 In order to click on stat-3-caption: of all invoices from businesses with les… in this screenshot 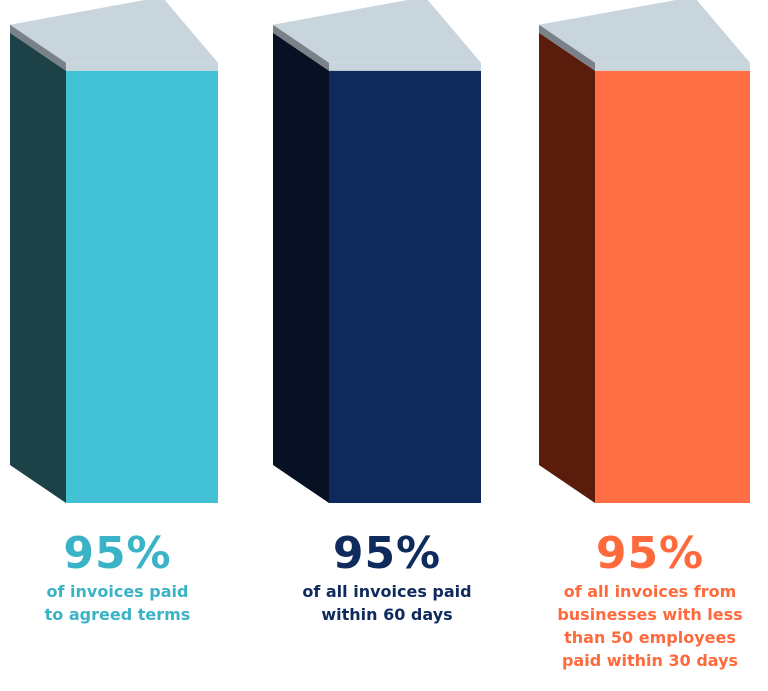, I will do `click(650, 626)`.